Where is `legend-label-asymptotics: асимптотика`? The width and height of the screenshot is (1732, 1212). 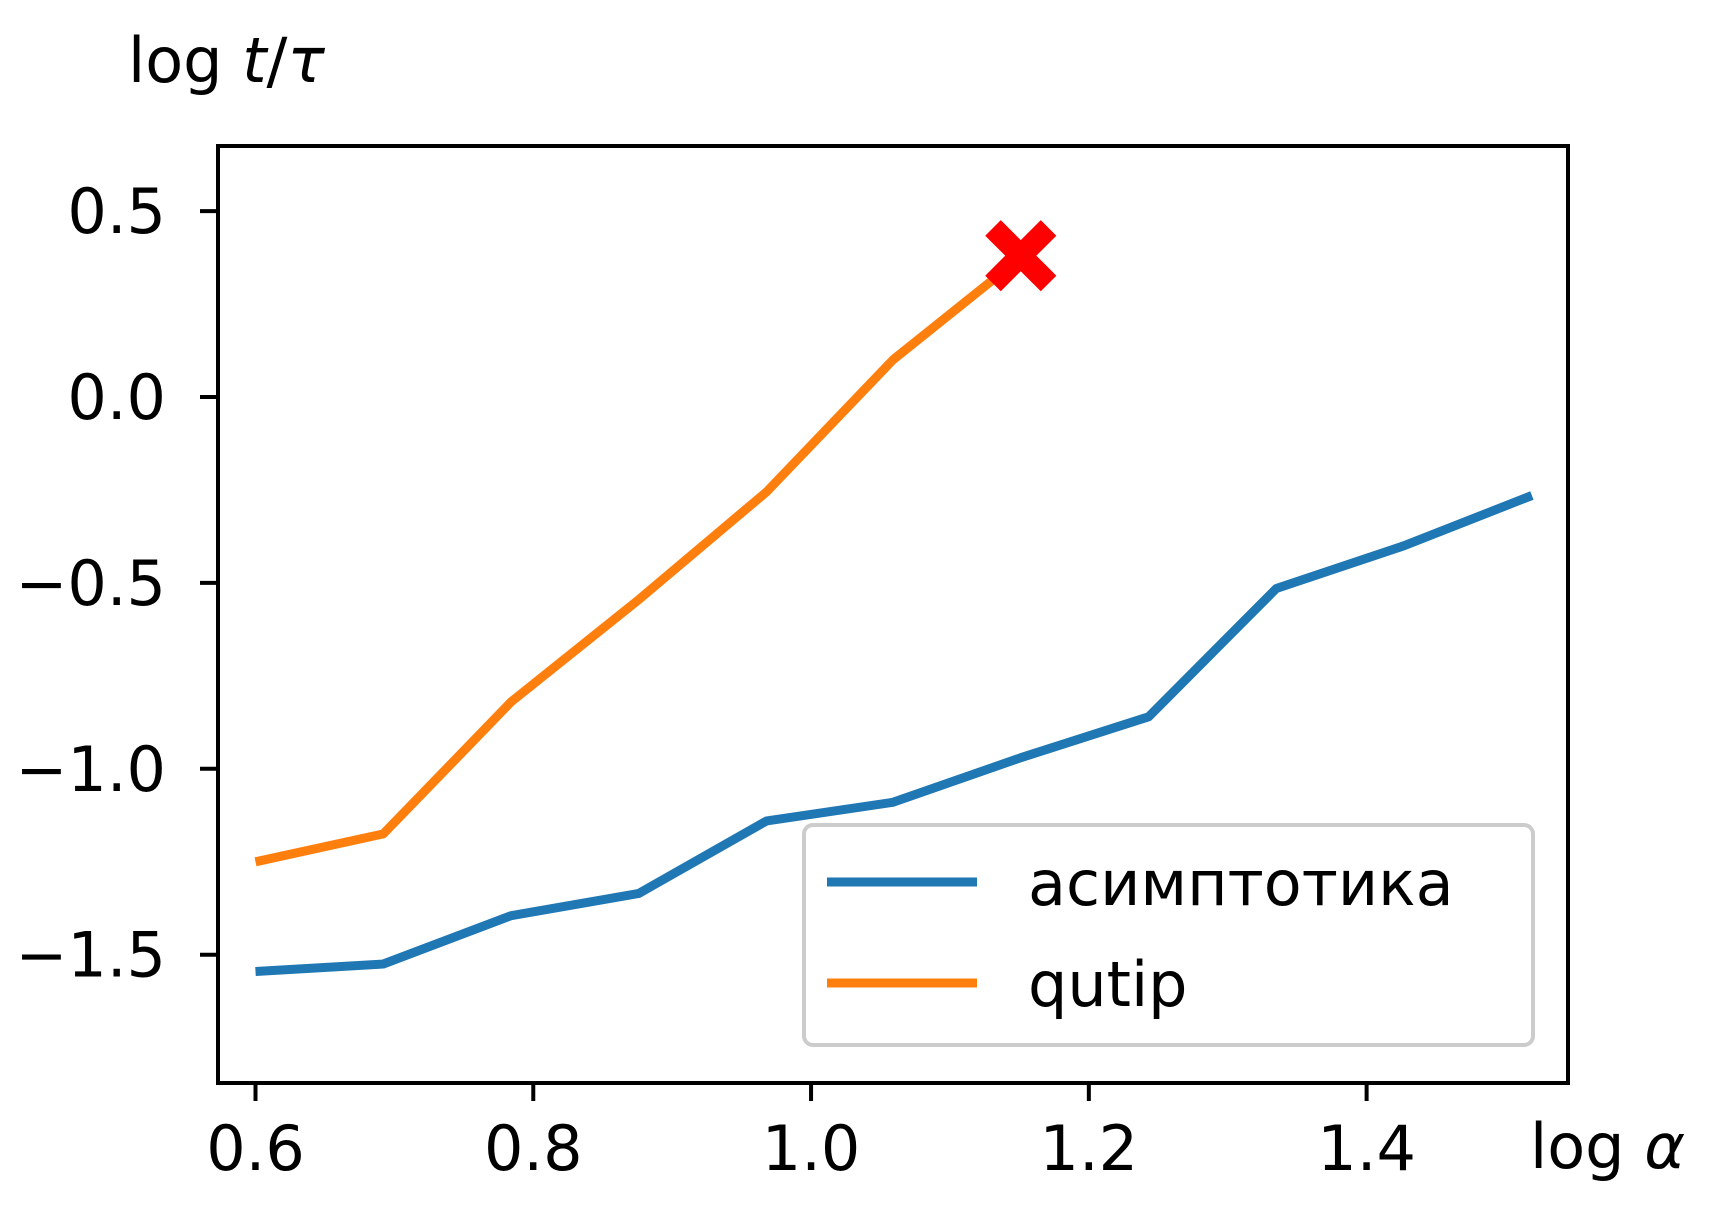 legend-label-asymptotics: асимптотика is located at coordinates (1241, 883).